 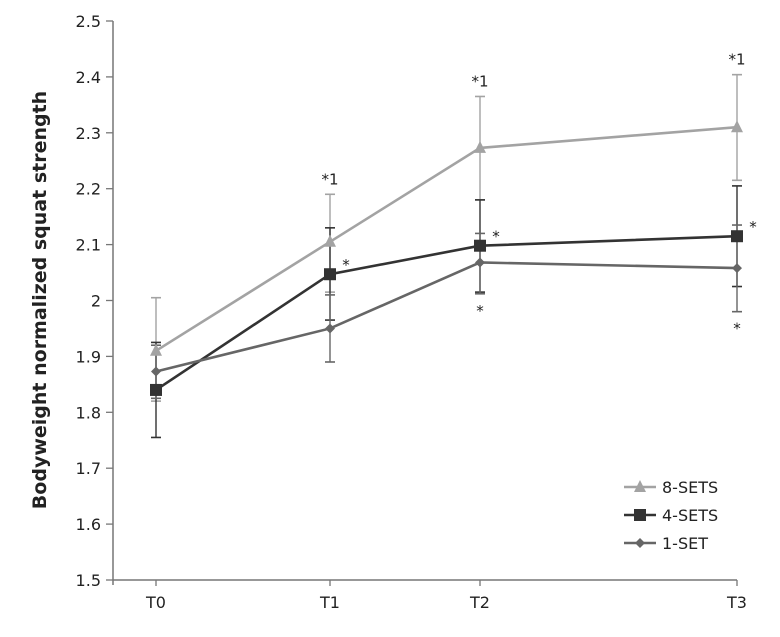 What do you see at coordinates (446, 596) in the screenshot?
I see `x-axis-ticks: T0 T1 T2 T3` at bounding box center [446, 596].